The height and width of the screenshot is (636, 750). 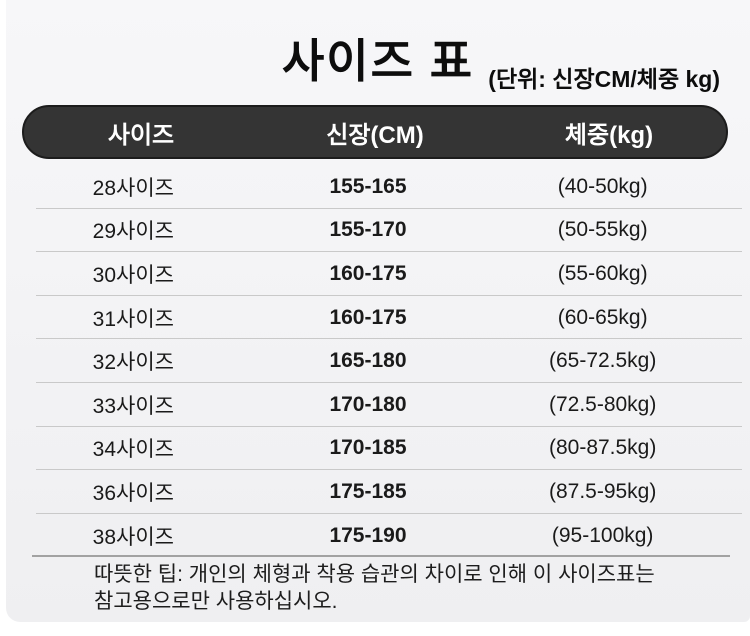 What do you see at coordinates (378, 61) in the screenshot?
I see `page-title: 사이즈 표` at bounding box center [378, 61].